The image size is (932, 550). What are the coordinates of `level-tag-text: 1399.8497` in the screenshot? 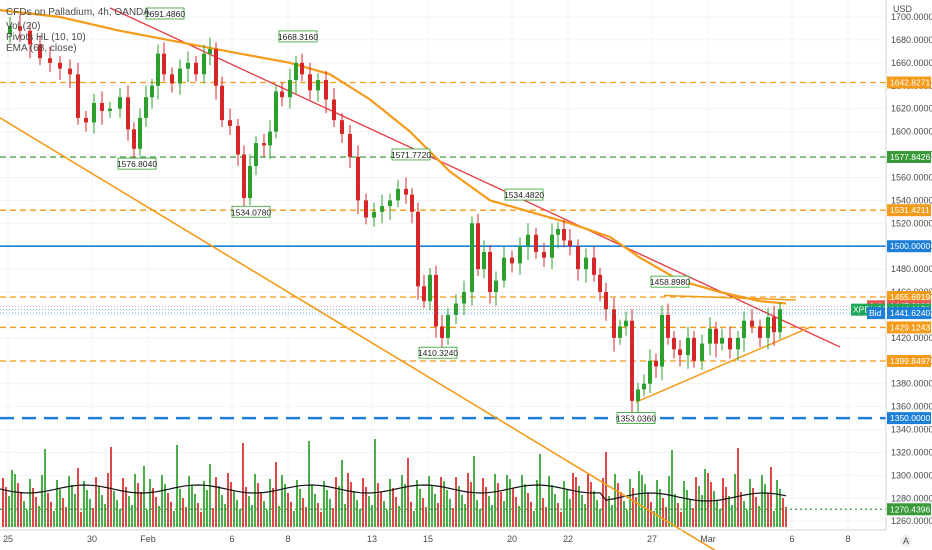 It's located at (910, 361).